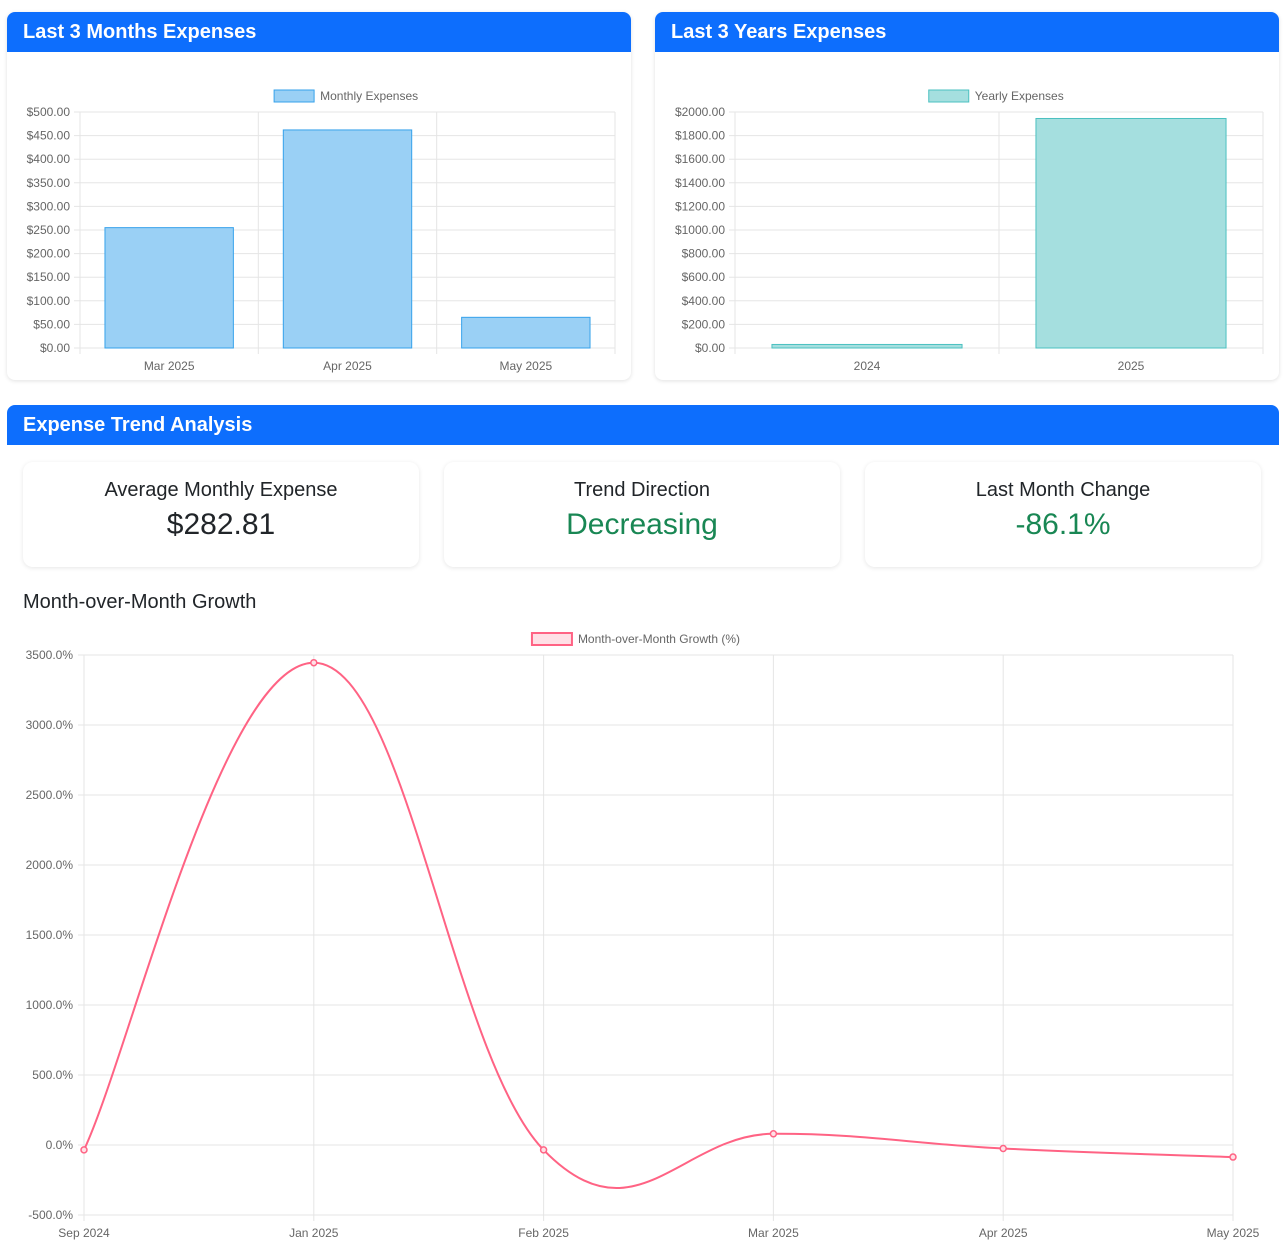  What do you see at coordinates (704, 254) in the screenshot?
I see `y-tick-label: $800.00` at bounding box center [704, 254].